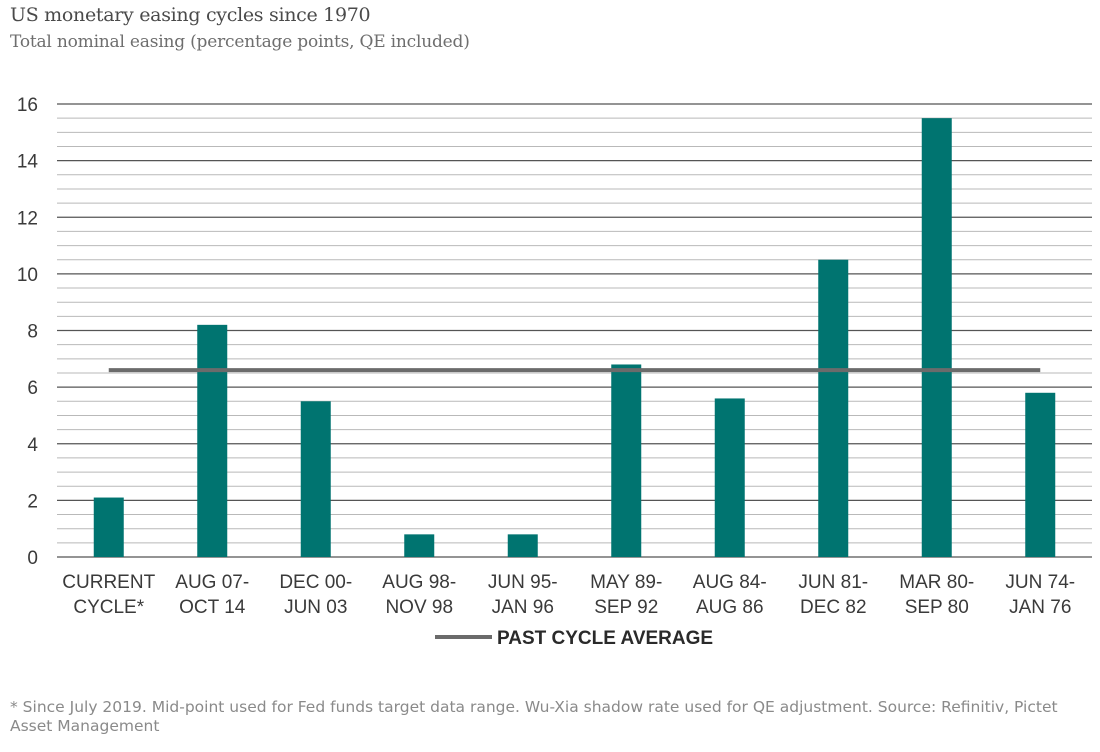 The height and width of the screenshot is (752, 1100). Describe the element at coordinates (212, 582) in the screenshot. I see `x-tick-label: AUG 07-` at that location.